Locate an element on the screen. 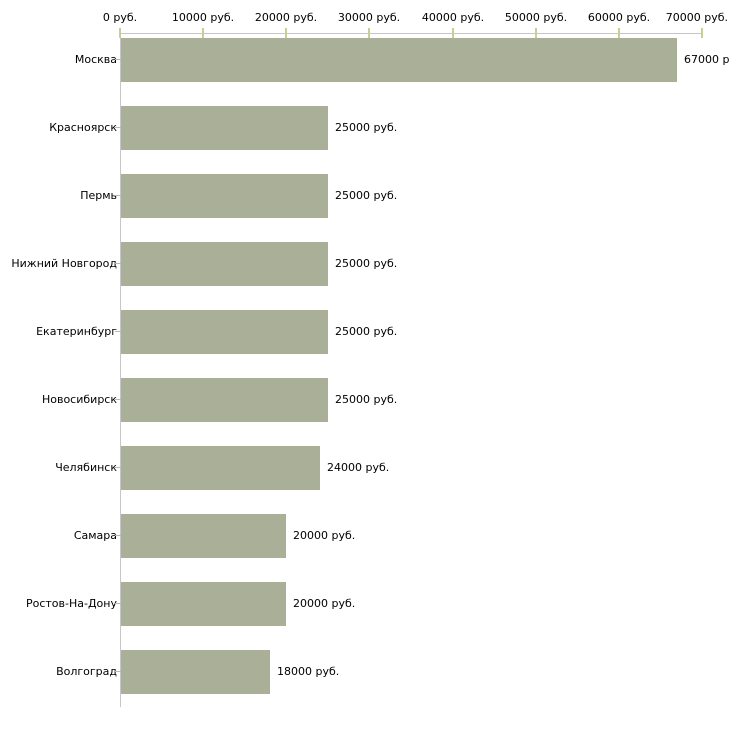 This screenshot has height=730, width=730. category-label: Волгоград is located at coordinates (86, 671).